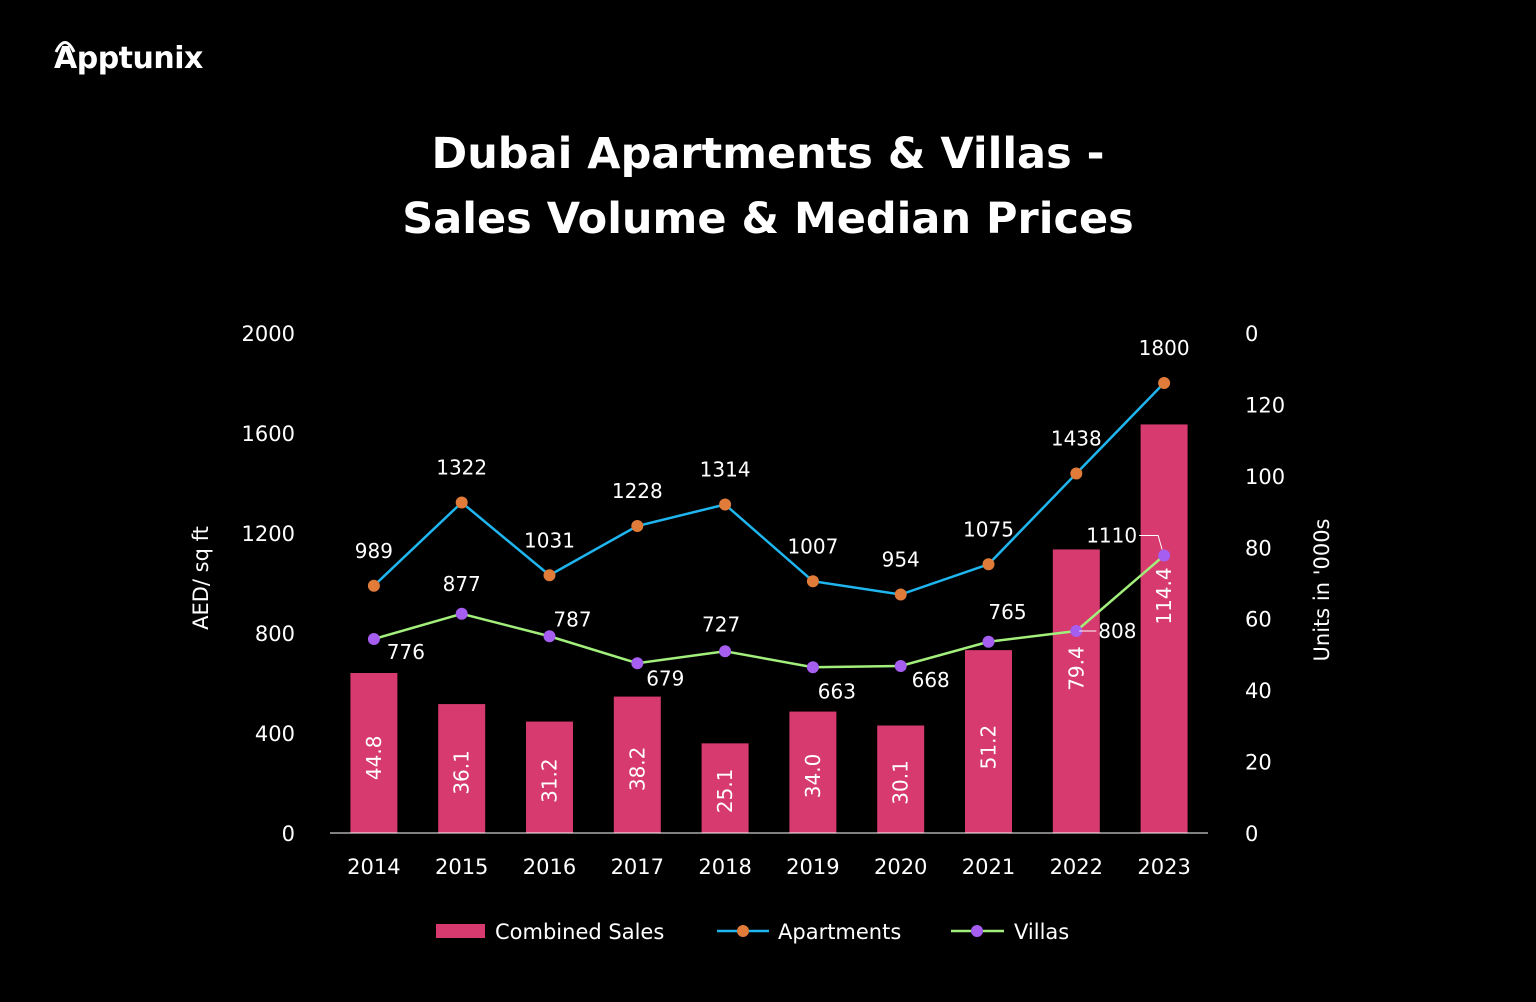 This screenshot has width=1536, height=1002. Describe the element at coordinates (461, 867) in the screenshot. I see `x-tick-label: 2015` at that location.